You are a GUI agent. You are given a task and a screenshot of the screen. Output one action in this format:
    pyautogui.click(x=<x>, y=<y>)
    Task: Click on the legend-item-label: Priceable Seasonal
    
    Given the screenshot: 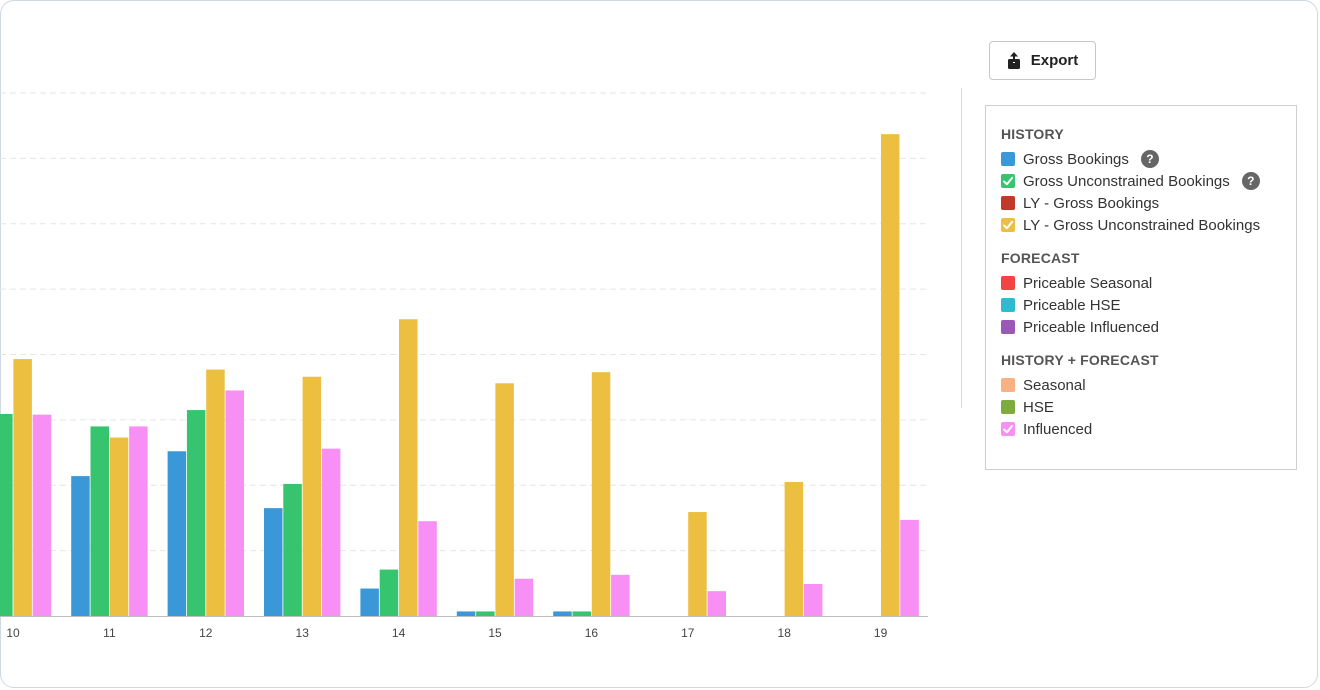 What is the action you would take?
    pyautogui.click(x=1088, y=283)
    